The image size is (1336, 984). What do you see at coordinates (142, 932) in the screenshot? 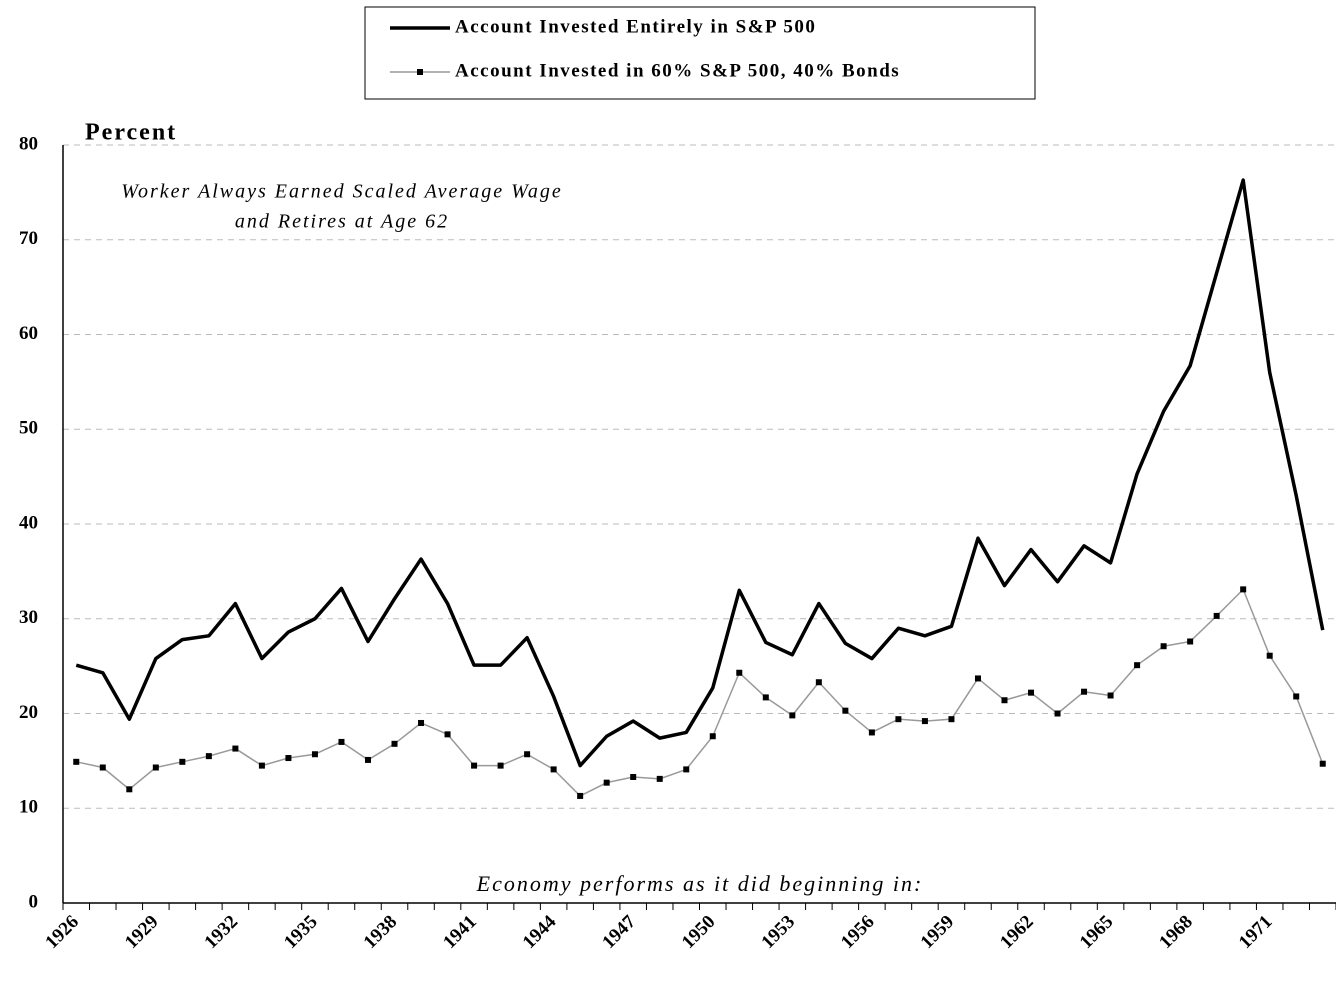
I see `x-tick-label: 1929` at bounding box center [142, 932].